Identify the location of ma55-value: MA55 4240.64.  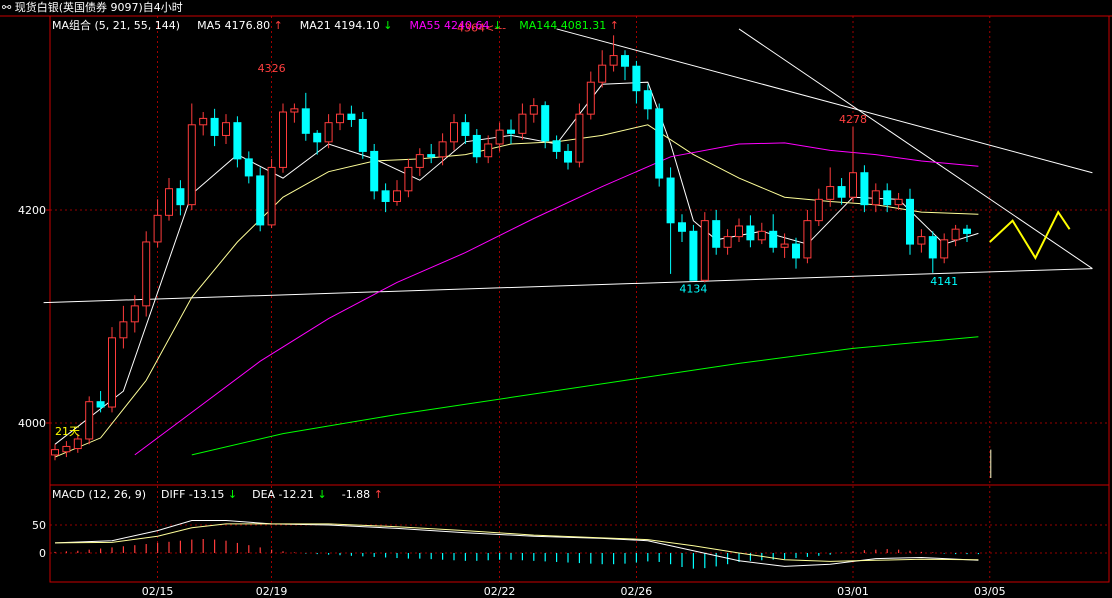
(449, 25).